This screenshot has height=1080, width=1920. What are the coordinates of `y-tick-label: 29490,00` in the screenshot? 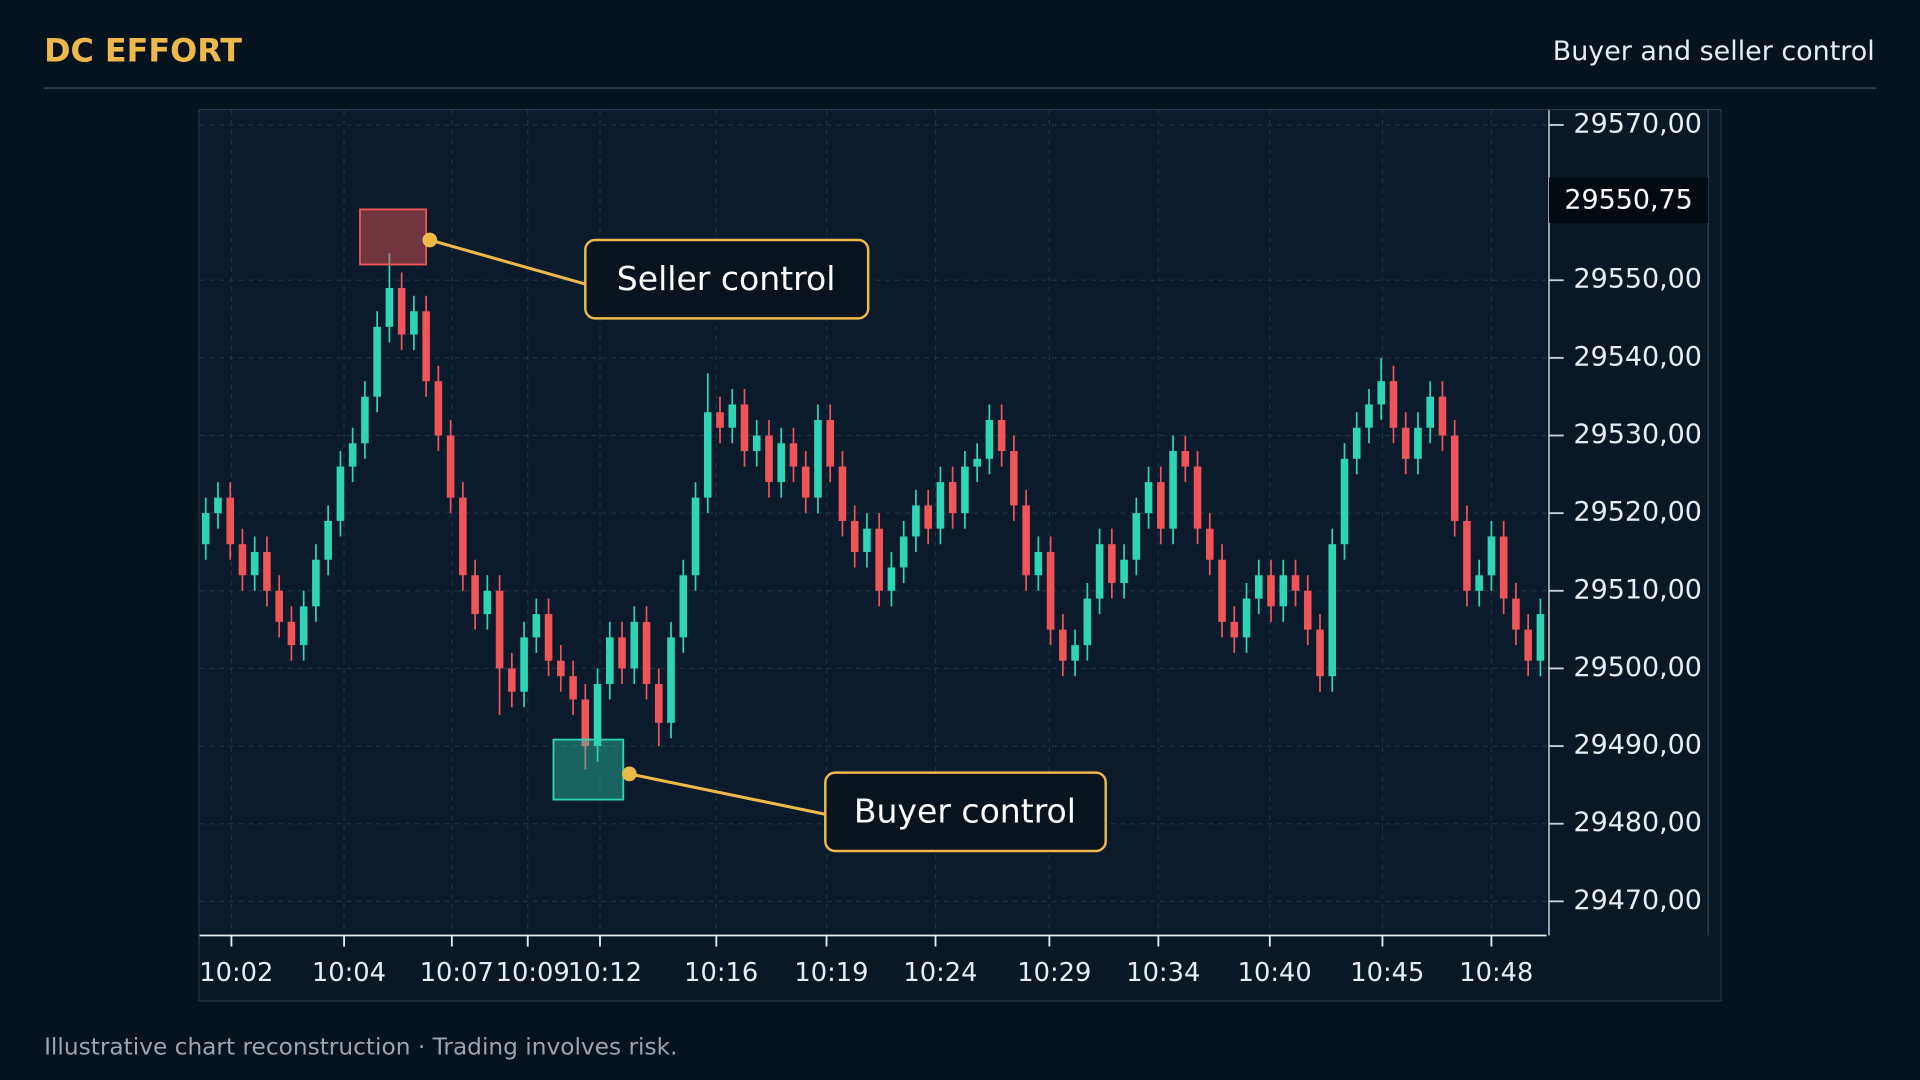 It's located at (1637, 745).